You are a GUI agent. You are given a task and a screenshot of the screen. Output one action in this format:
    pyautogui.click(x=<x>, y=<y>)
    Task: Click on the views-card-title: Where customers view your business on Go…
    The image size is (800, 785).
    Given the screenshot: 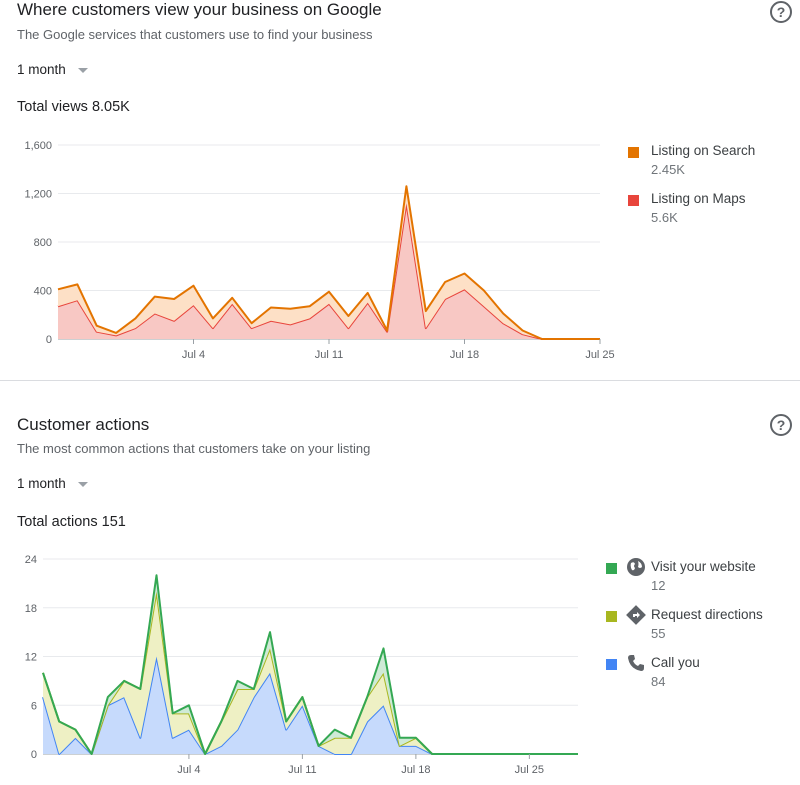 What is the action you would take?
    pyautogui.click(x=199, y=9)
    